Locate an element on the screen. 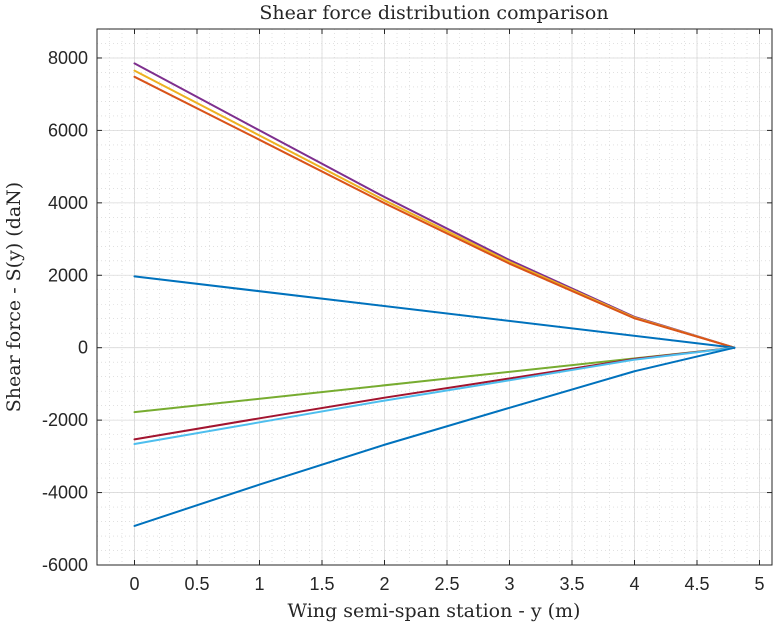 The width and height of the screenshot is (776, 627). x-tick-label: 0.5 is located at coordinates (196, 584).